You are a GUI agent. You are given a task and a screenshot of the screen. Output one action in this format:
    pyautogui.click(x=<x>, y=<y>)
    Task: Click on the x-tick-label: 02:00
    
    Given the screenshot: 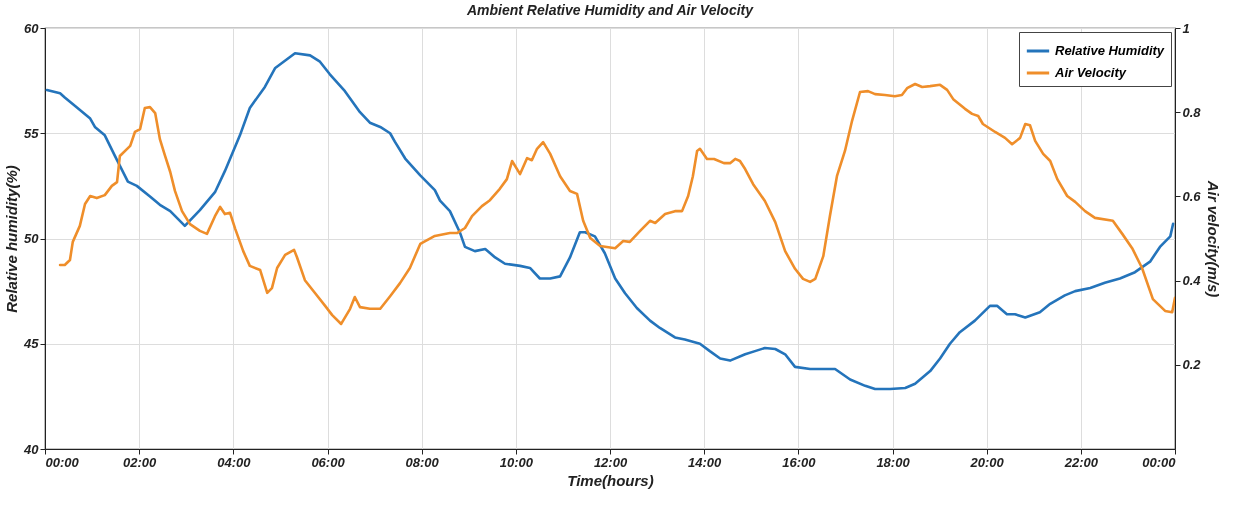 What is the action you would take?
    pyautogui.click(x=140, y=462)
    